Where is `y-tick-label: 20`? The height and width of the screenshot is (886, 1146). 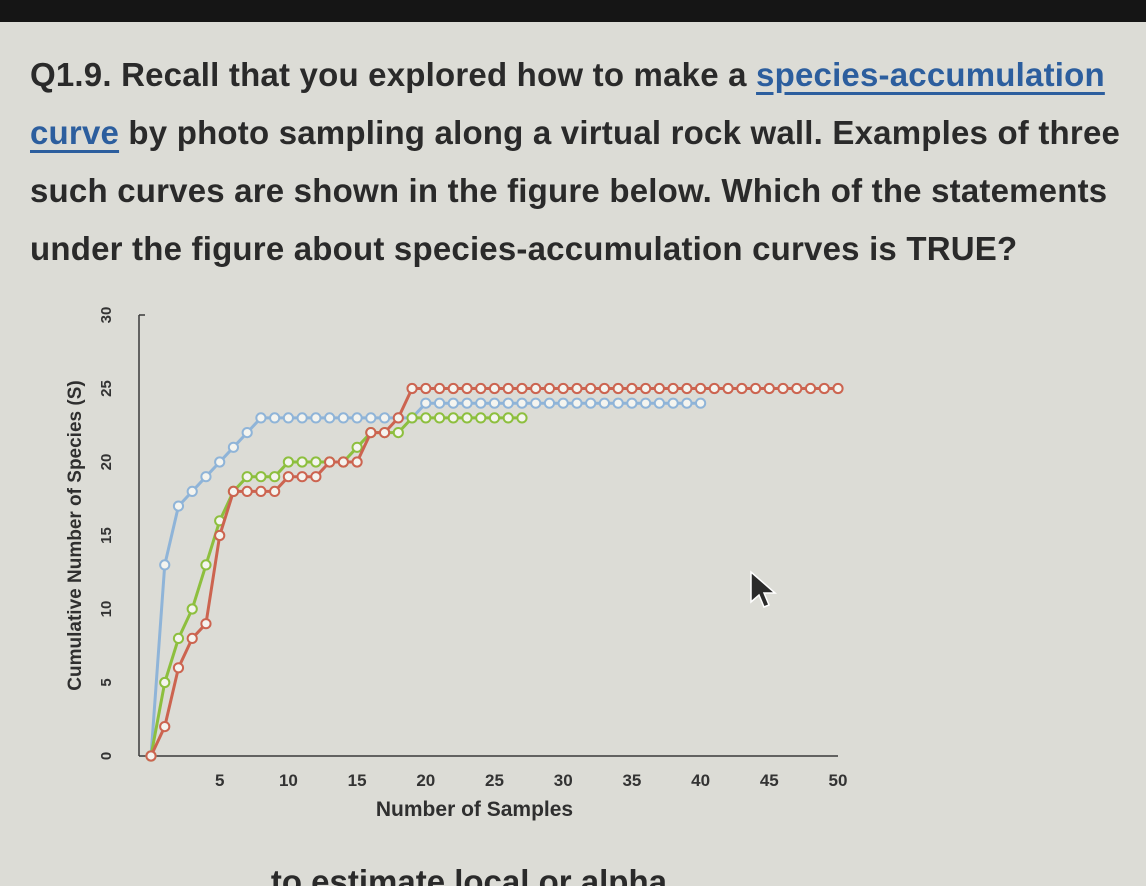 y-tick-label: 20 is located at coordinates (106, 462).